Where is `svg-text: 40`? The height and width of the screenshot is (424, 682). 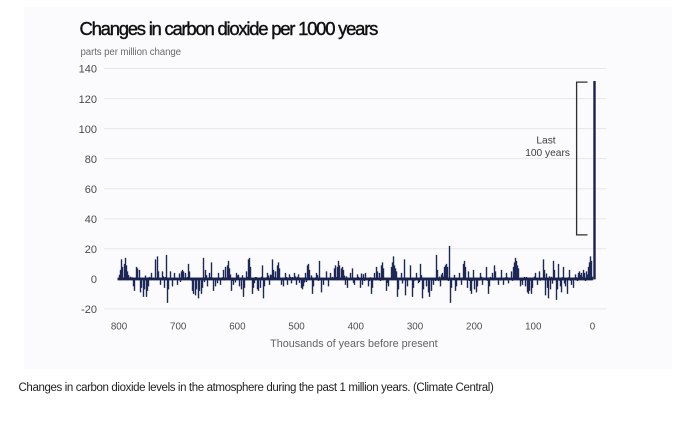
svg-text: 40 is located at coordinates (91, 220).